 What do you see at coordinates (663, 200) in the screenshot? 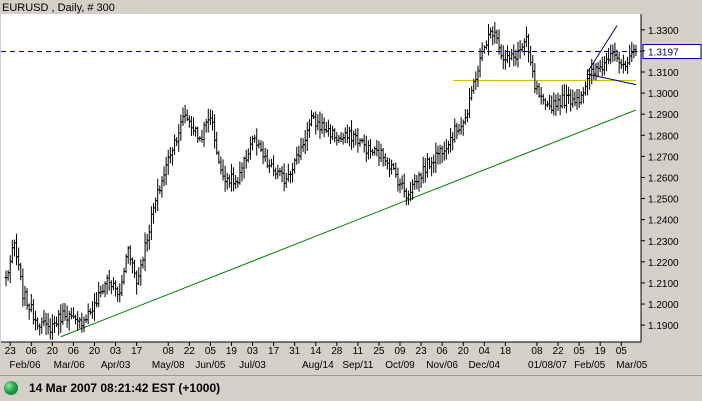
I see `y-tick-label: 1.2500` at bounding box center [663, 200].